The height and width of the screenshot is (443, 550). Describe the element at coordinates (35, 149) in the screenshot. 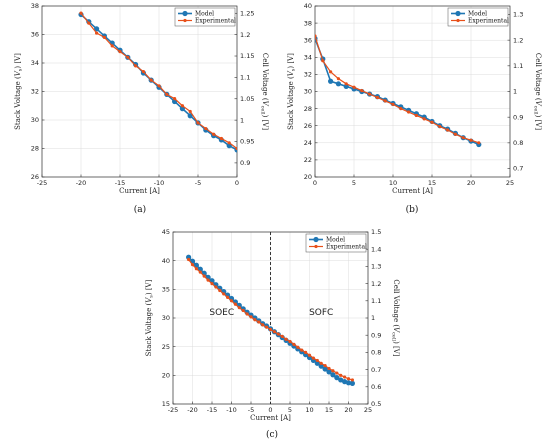

I see `y-tick-label: 28` at that location.